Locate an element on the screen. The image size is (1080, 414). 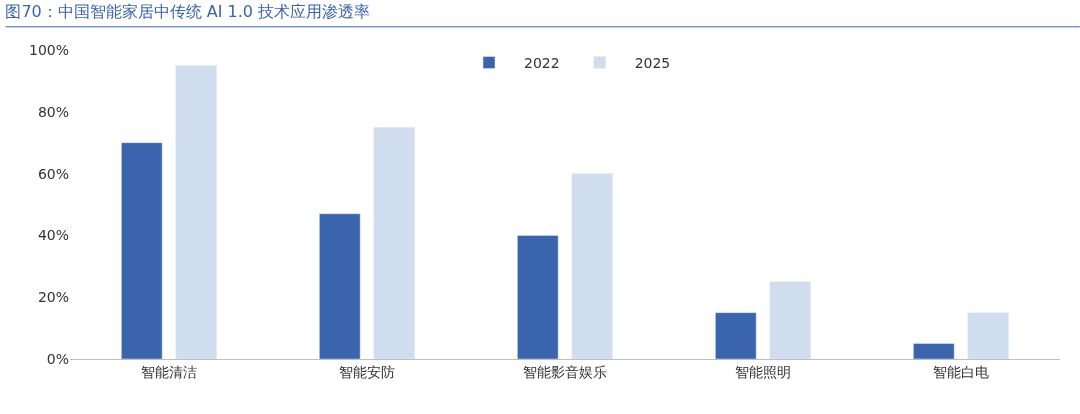
x-tick-label: 智能安防 is located at coordinates (367, 371).